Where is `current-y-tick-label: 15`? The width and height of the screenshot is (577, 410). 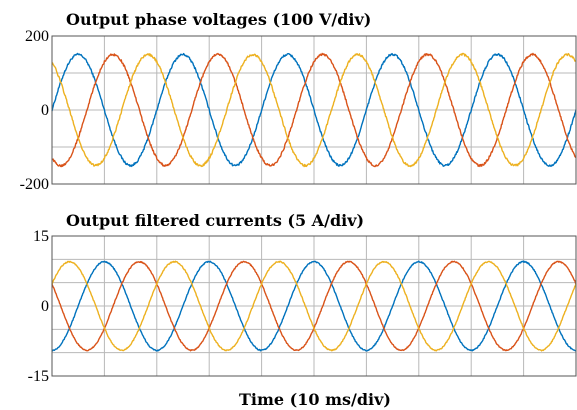
current-y-tick-label: 15 is located at coordinates (41, 236).